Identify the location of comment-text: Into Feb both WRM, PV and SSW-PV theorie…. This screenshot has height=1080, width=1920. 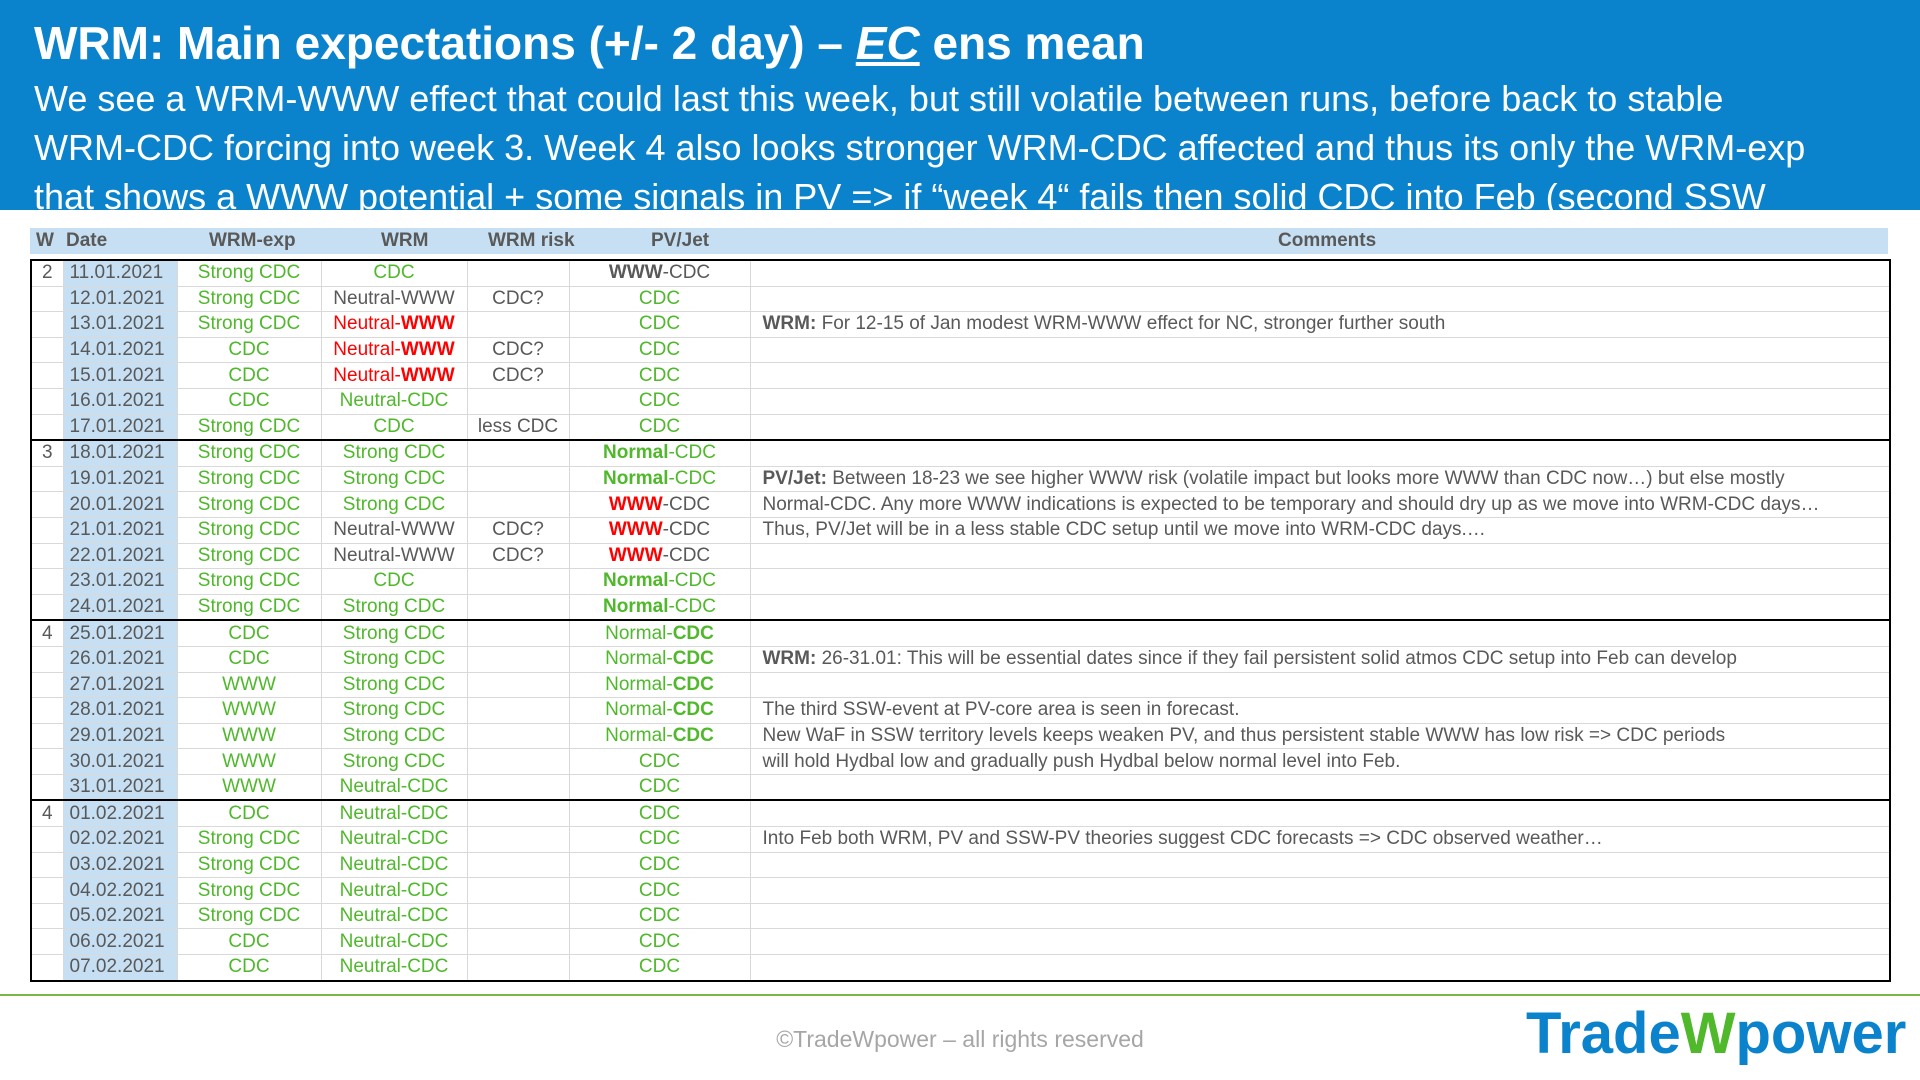
(1182, 839).